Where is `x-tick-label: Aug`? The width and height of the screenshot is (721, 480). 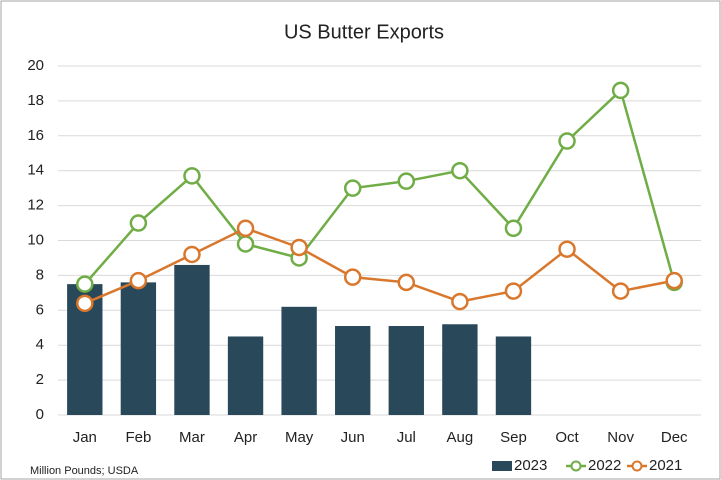 x-tick-label: Aug is located at coordinates (460, 437).